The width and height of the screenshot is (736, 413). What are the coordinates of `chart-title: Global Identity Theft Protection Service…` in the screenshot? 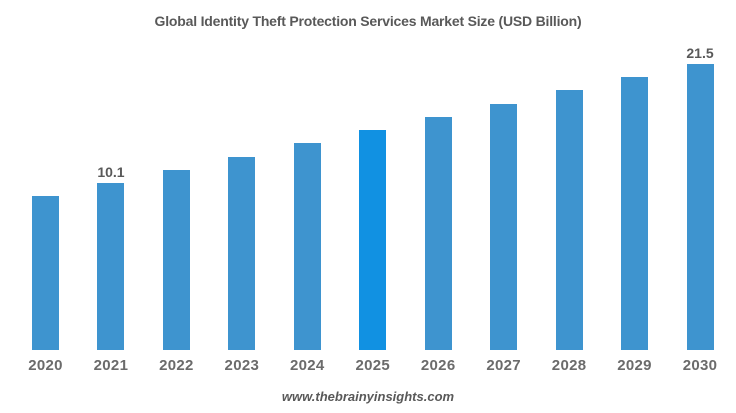 It's located at (368, 21).